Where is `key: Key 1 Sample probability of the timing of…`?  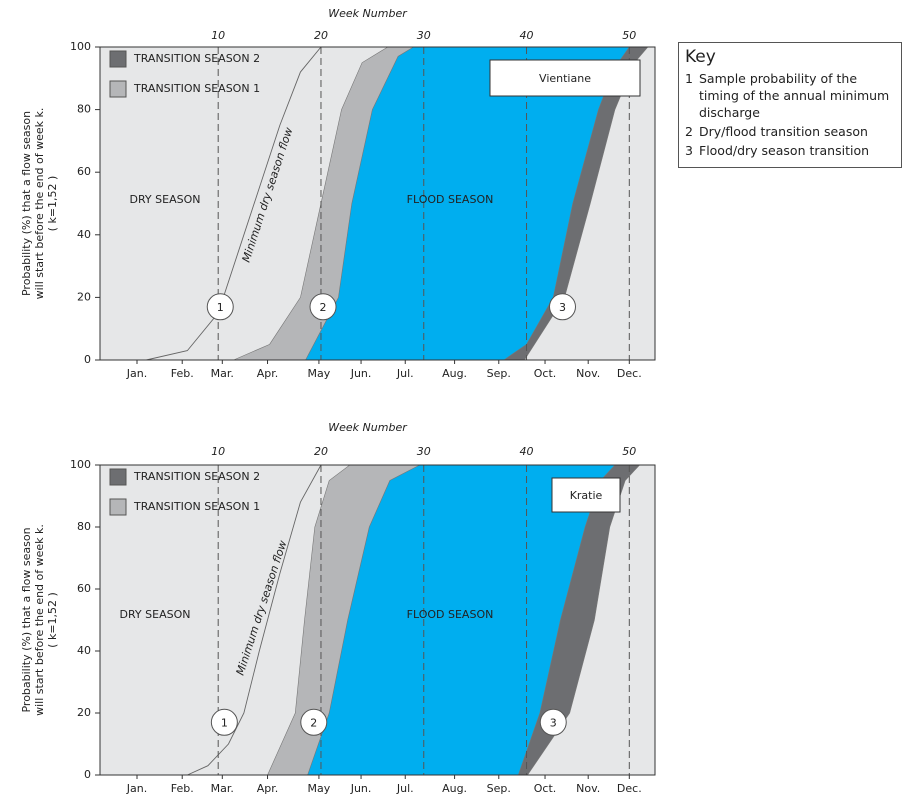 key: Key 1 Sample probability of the timing of… is located at coordinates (790, 105).